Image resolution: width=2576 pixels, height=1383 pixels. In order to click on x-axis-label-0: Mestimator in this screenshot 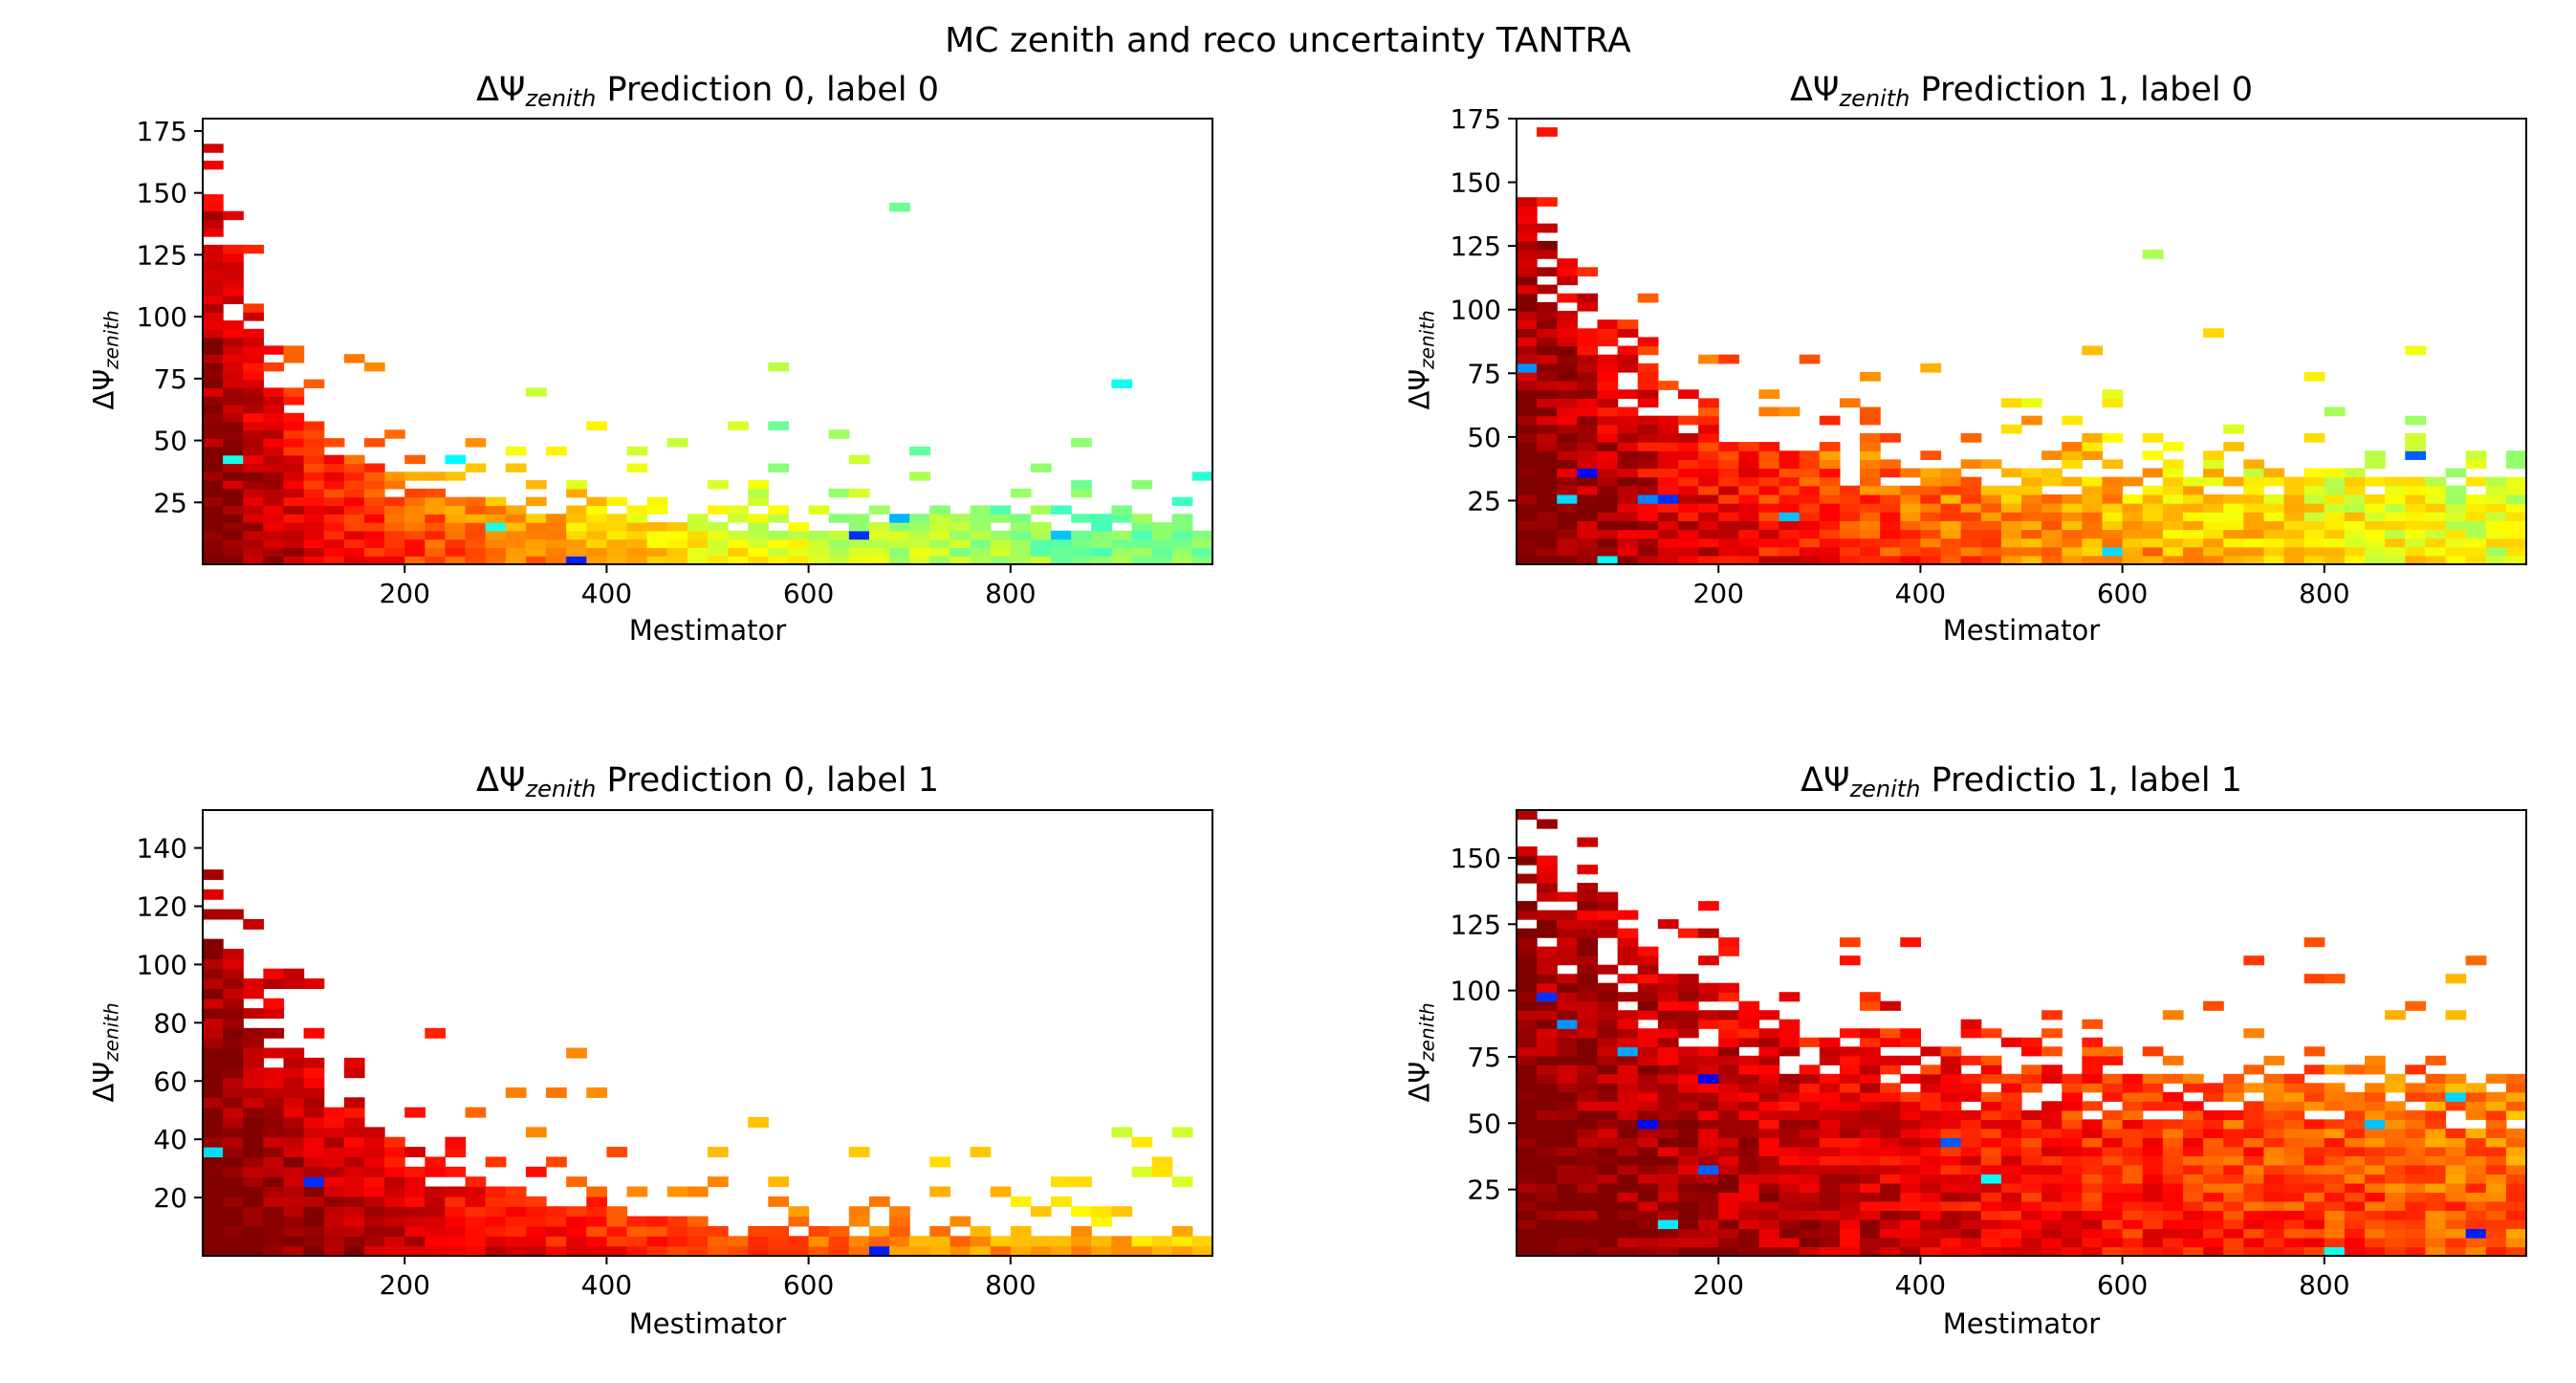, I will do `click(707, 631)`.